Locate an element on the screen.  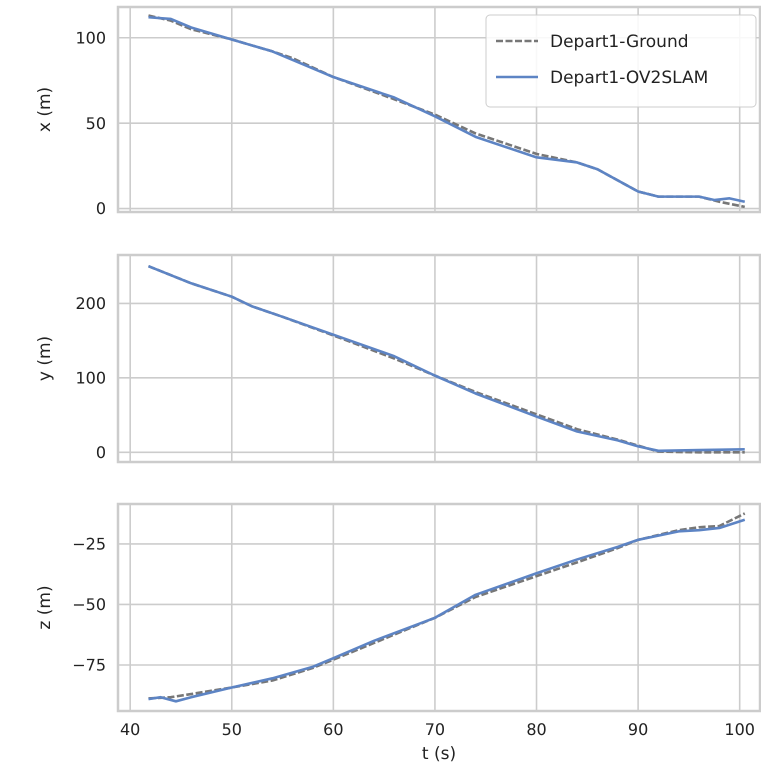
y-tick-label: −50 is located at coordinates (89, 604).